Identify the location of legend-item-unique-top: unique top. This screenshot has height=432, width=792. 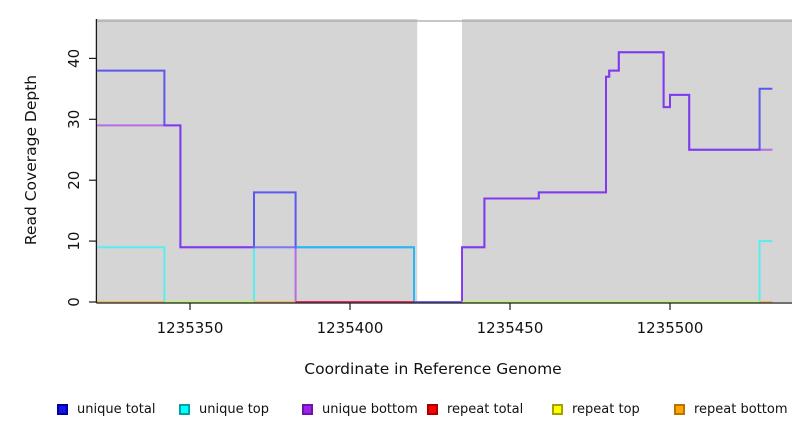
(224, 409).